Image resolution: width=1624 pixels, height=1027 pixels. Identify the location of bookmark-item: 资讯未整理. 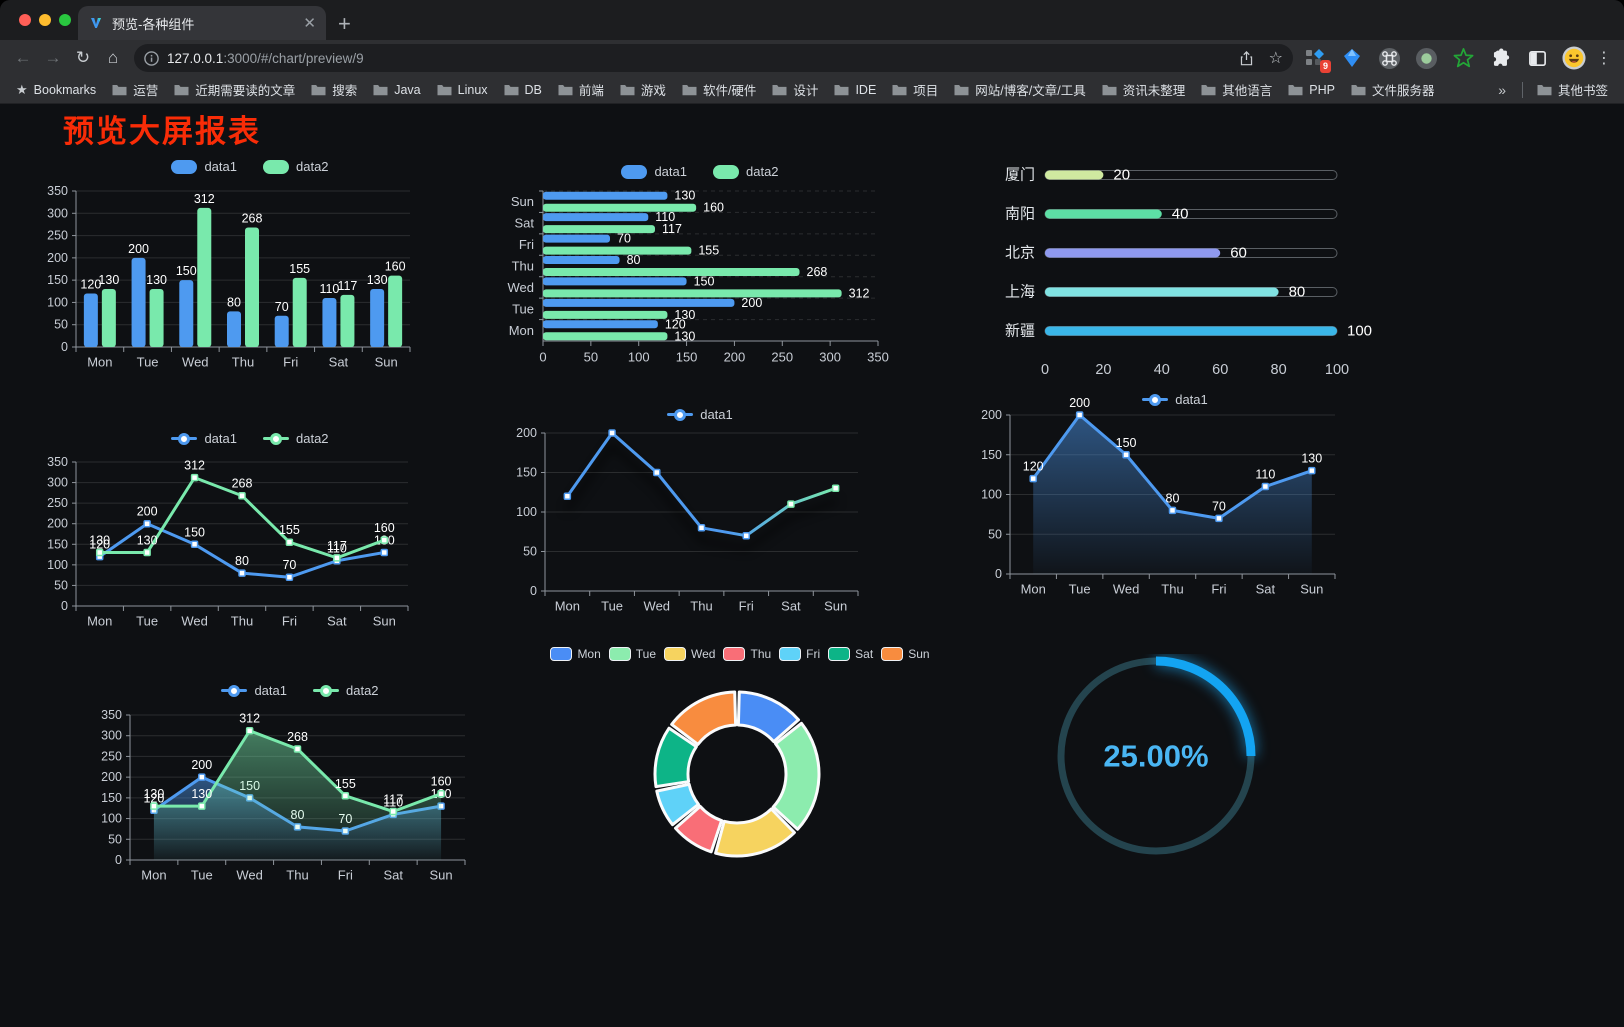
(1144, 89).